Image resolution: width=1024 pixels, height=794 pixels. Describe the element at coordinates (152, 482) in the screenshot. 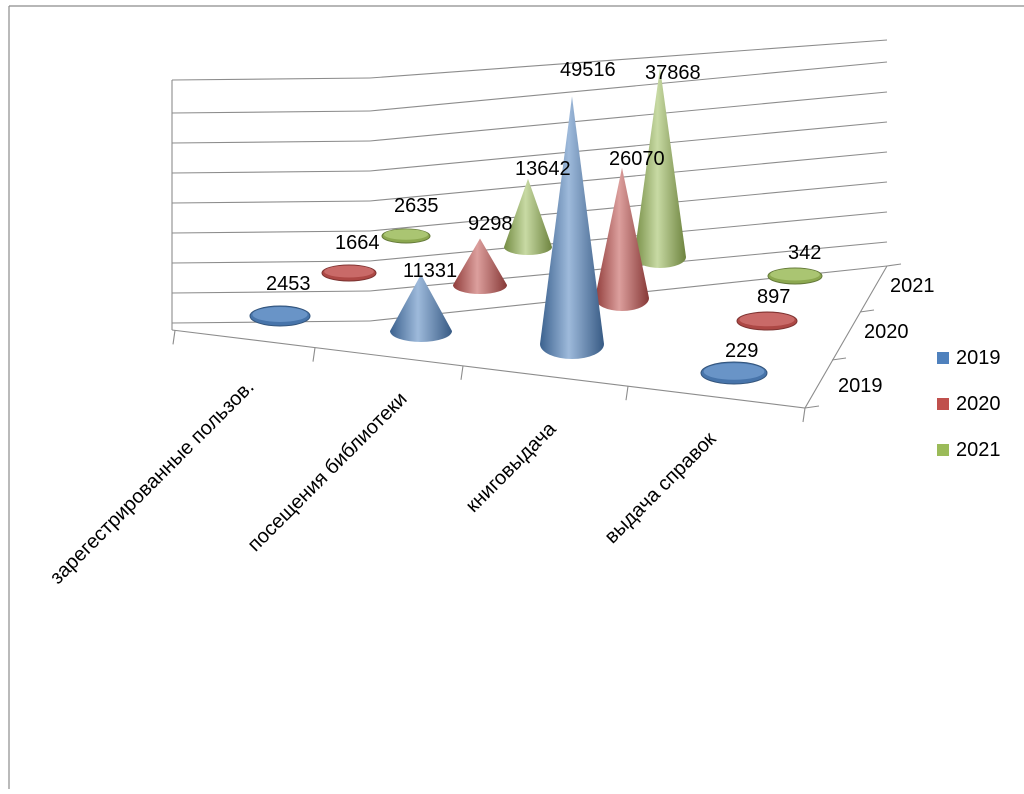

I see `category-label: зарегестрированные пользов.` at that location.